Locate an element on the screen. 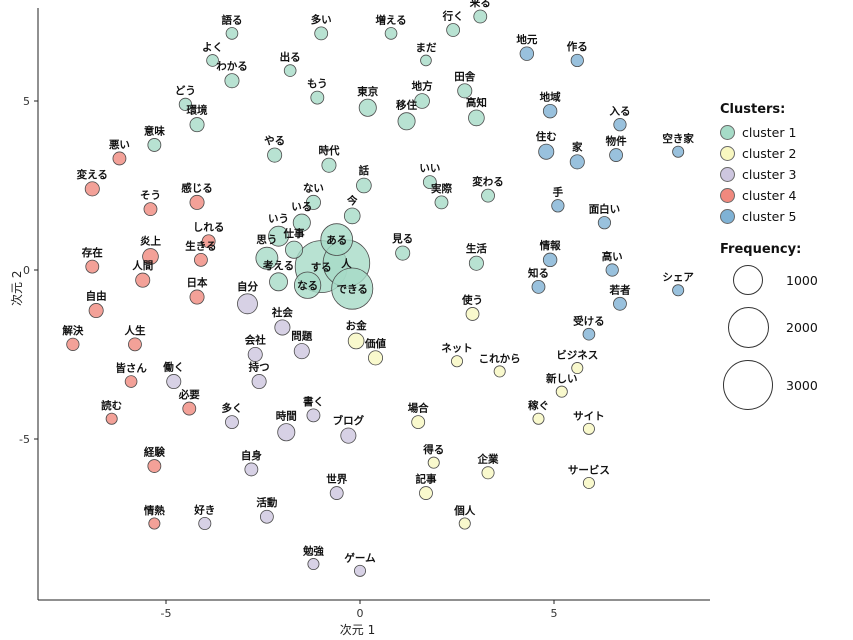 This screenshot has width=853, height=640. point-label: わかる is located at coordinates (232, 67).